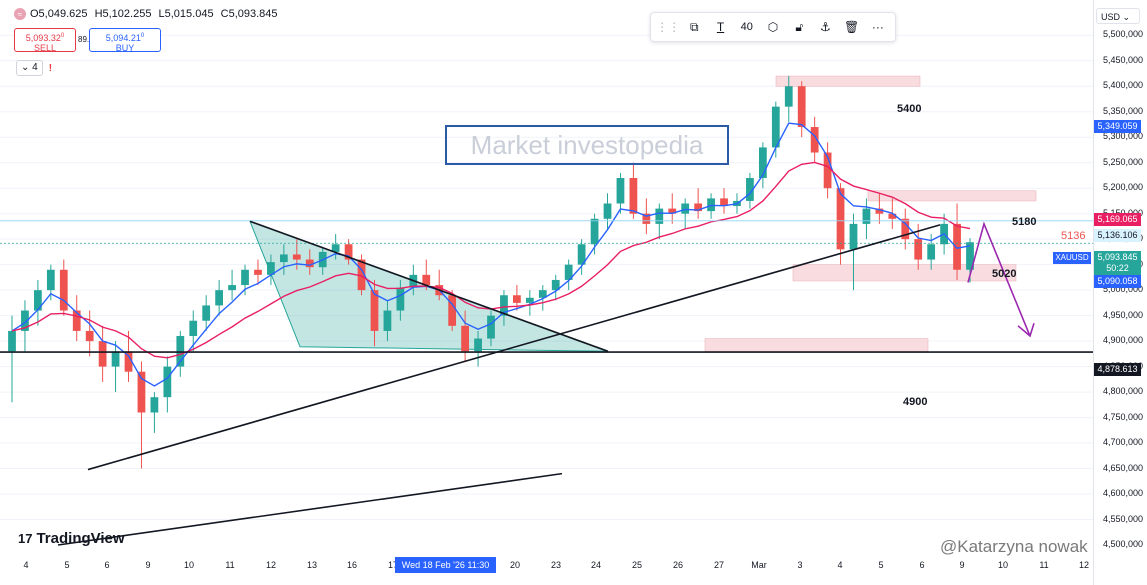 The width and height of the screenshot is (1147, 585). I want to click on trash-icon: 🗑︎, so click(852, 27).